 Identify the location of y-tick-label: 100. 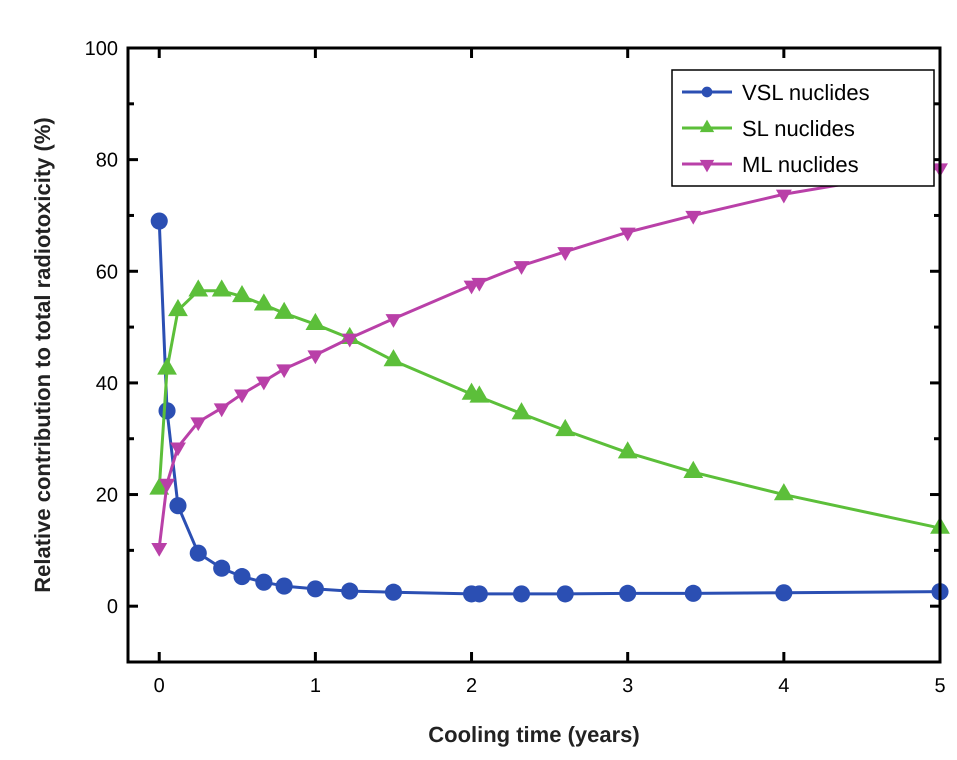
(101, 49).